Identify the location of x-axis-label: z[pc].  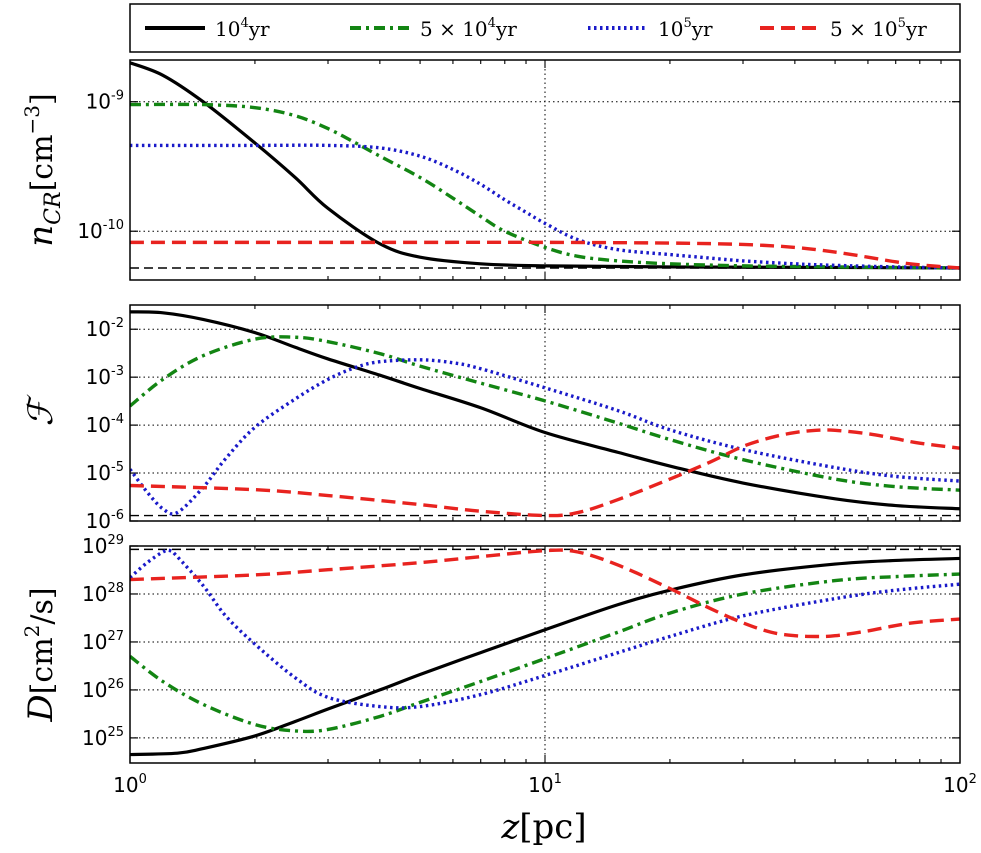
(543, 827).